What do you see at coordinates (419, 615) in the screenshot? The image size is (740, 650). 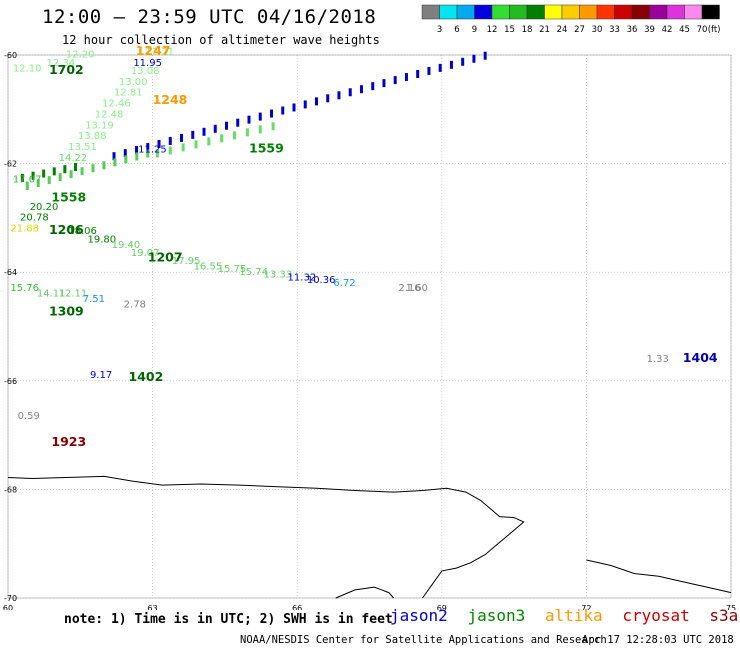 I see `legend-jason2: jason2` at bounding box center [419, 615].